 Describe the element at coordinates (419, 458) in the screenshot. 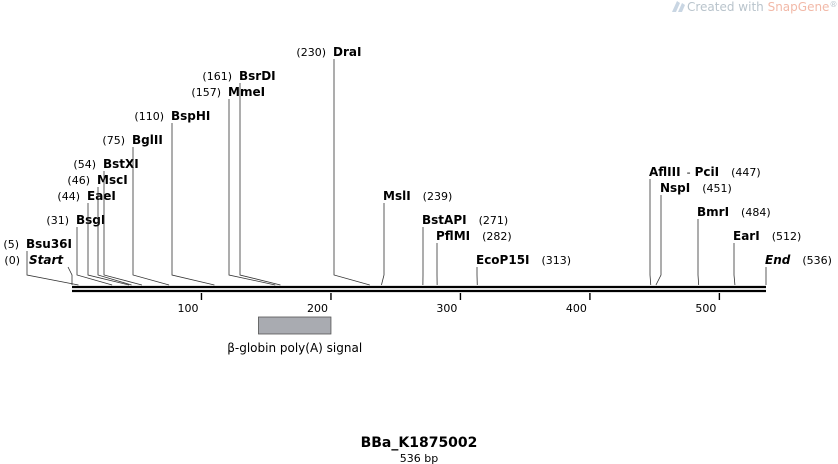

I see `sequence-length: 536 bp` at that location.